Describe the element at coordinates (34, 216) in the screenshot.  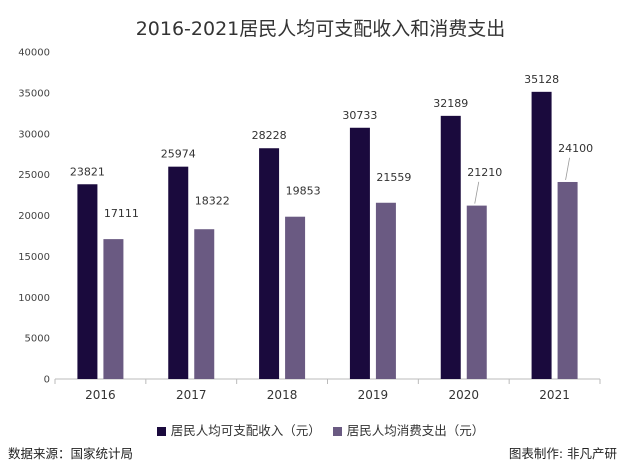
I see `y-tick-label: 20000` at that location.